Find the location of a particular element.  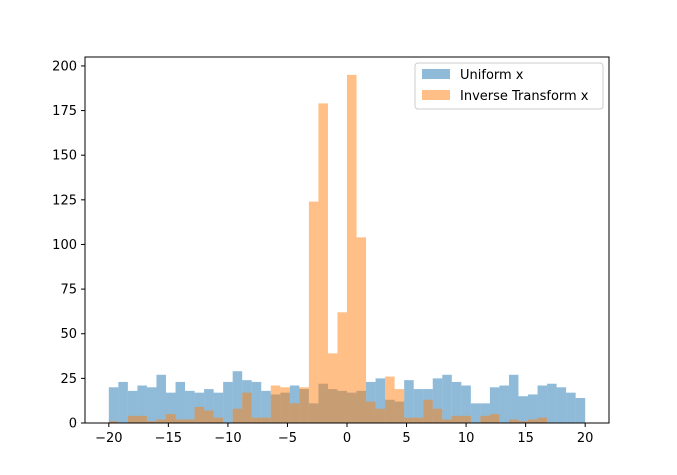

y-tick-label: 0 is located at coordinates (73, 424).